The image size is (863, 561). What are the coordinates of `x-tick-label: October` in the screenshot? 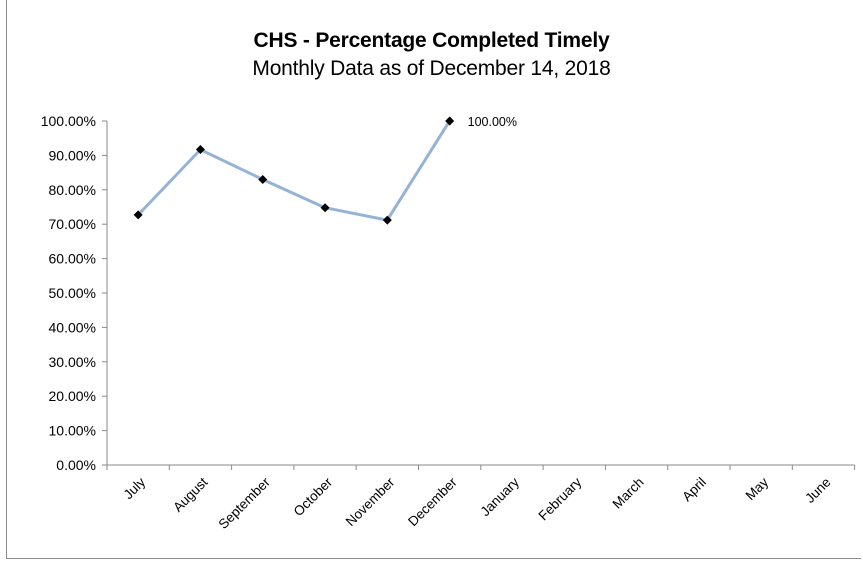 It's located at (313, 496).